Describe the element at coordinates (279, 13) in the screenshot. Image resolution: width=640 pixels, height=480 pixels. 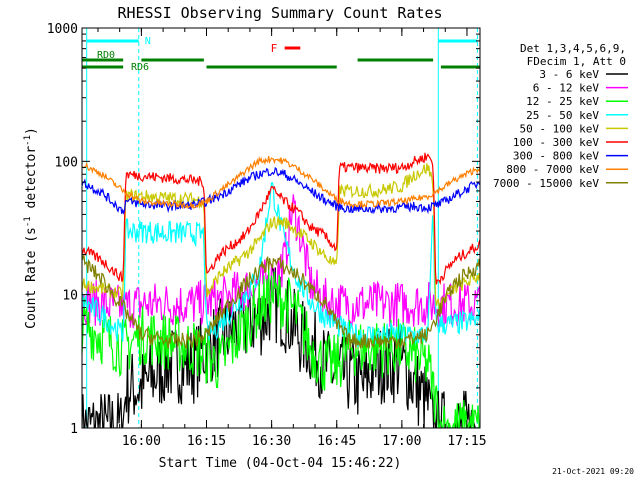
I see `chart-title: RHESSI Observing Summary Count Rates` at that location.